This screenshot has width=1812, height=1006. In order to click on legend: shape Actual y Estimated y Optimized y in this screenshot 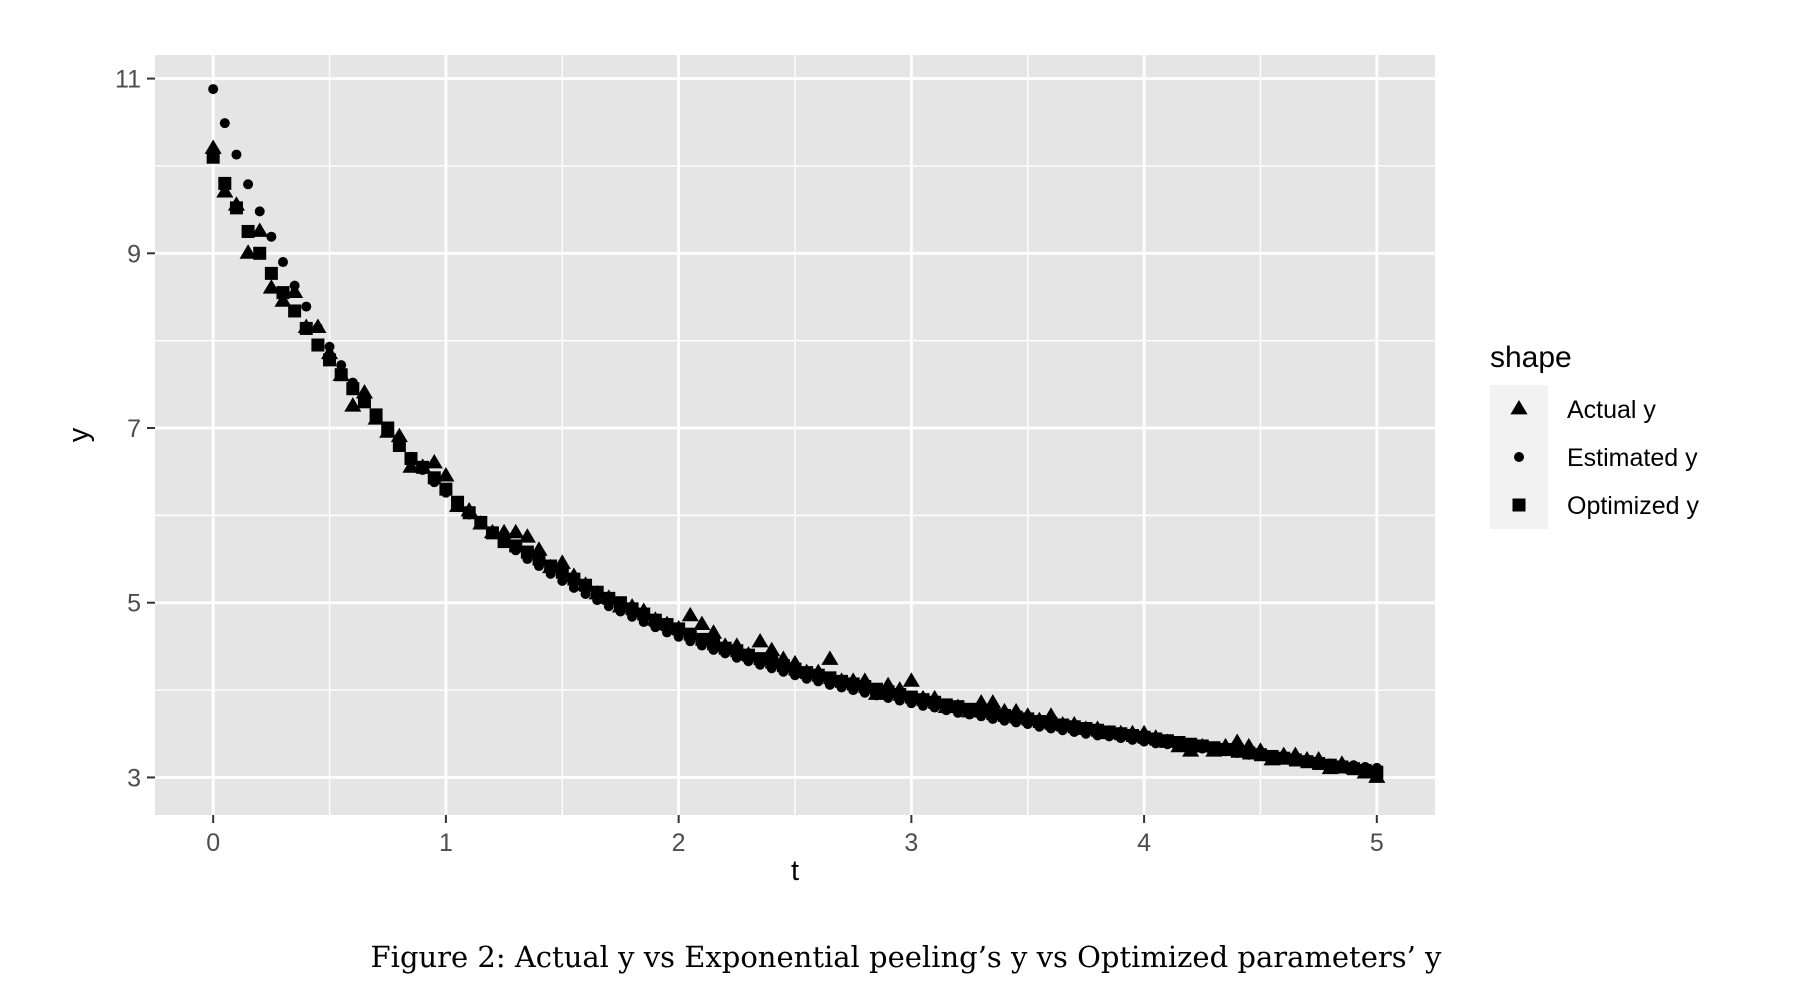, I will do `click(1594, 435)`.